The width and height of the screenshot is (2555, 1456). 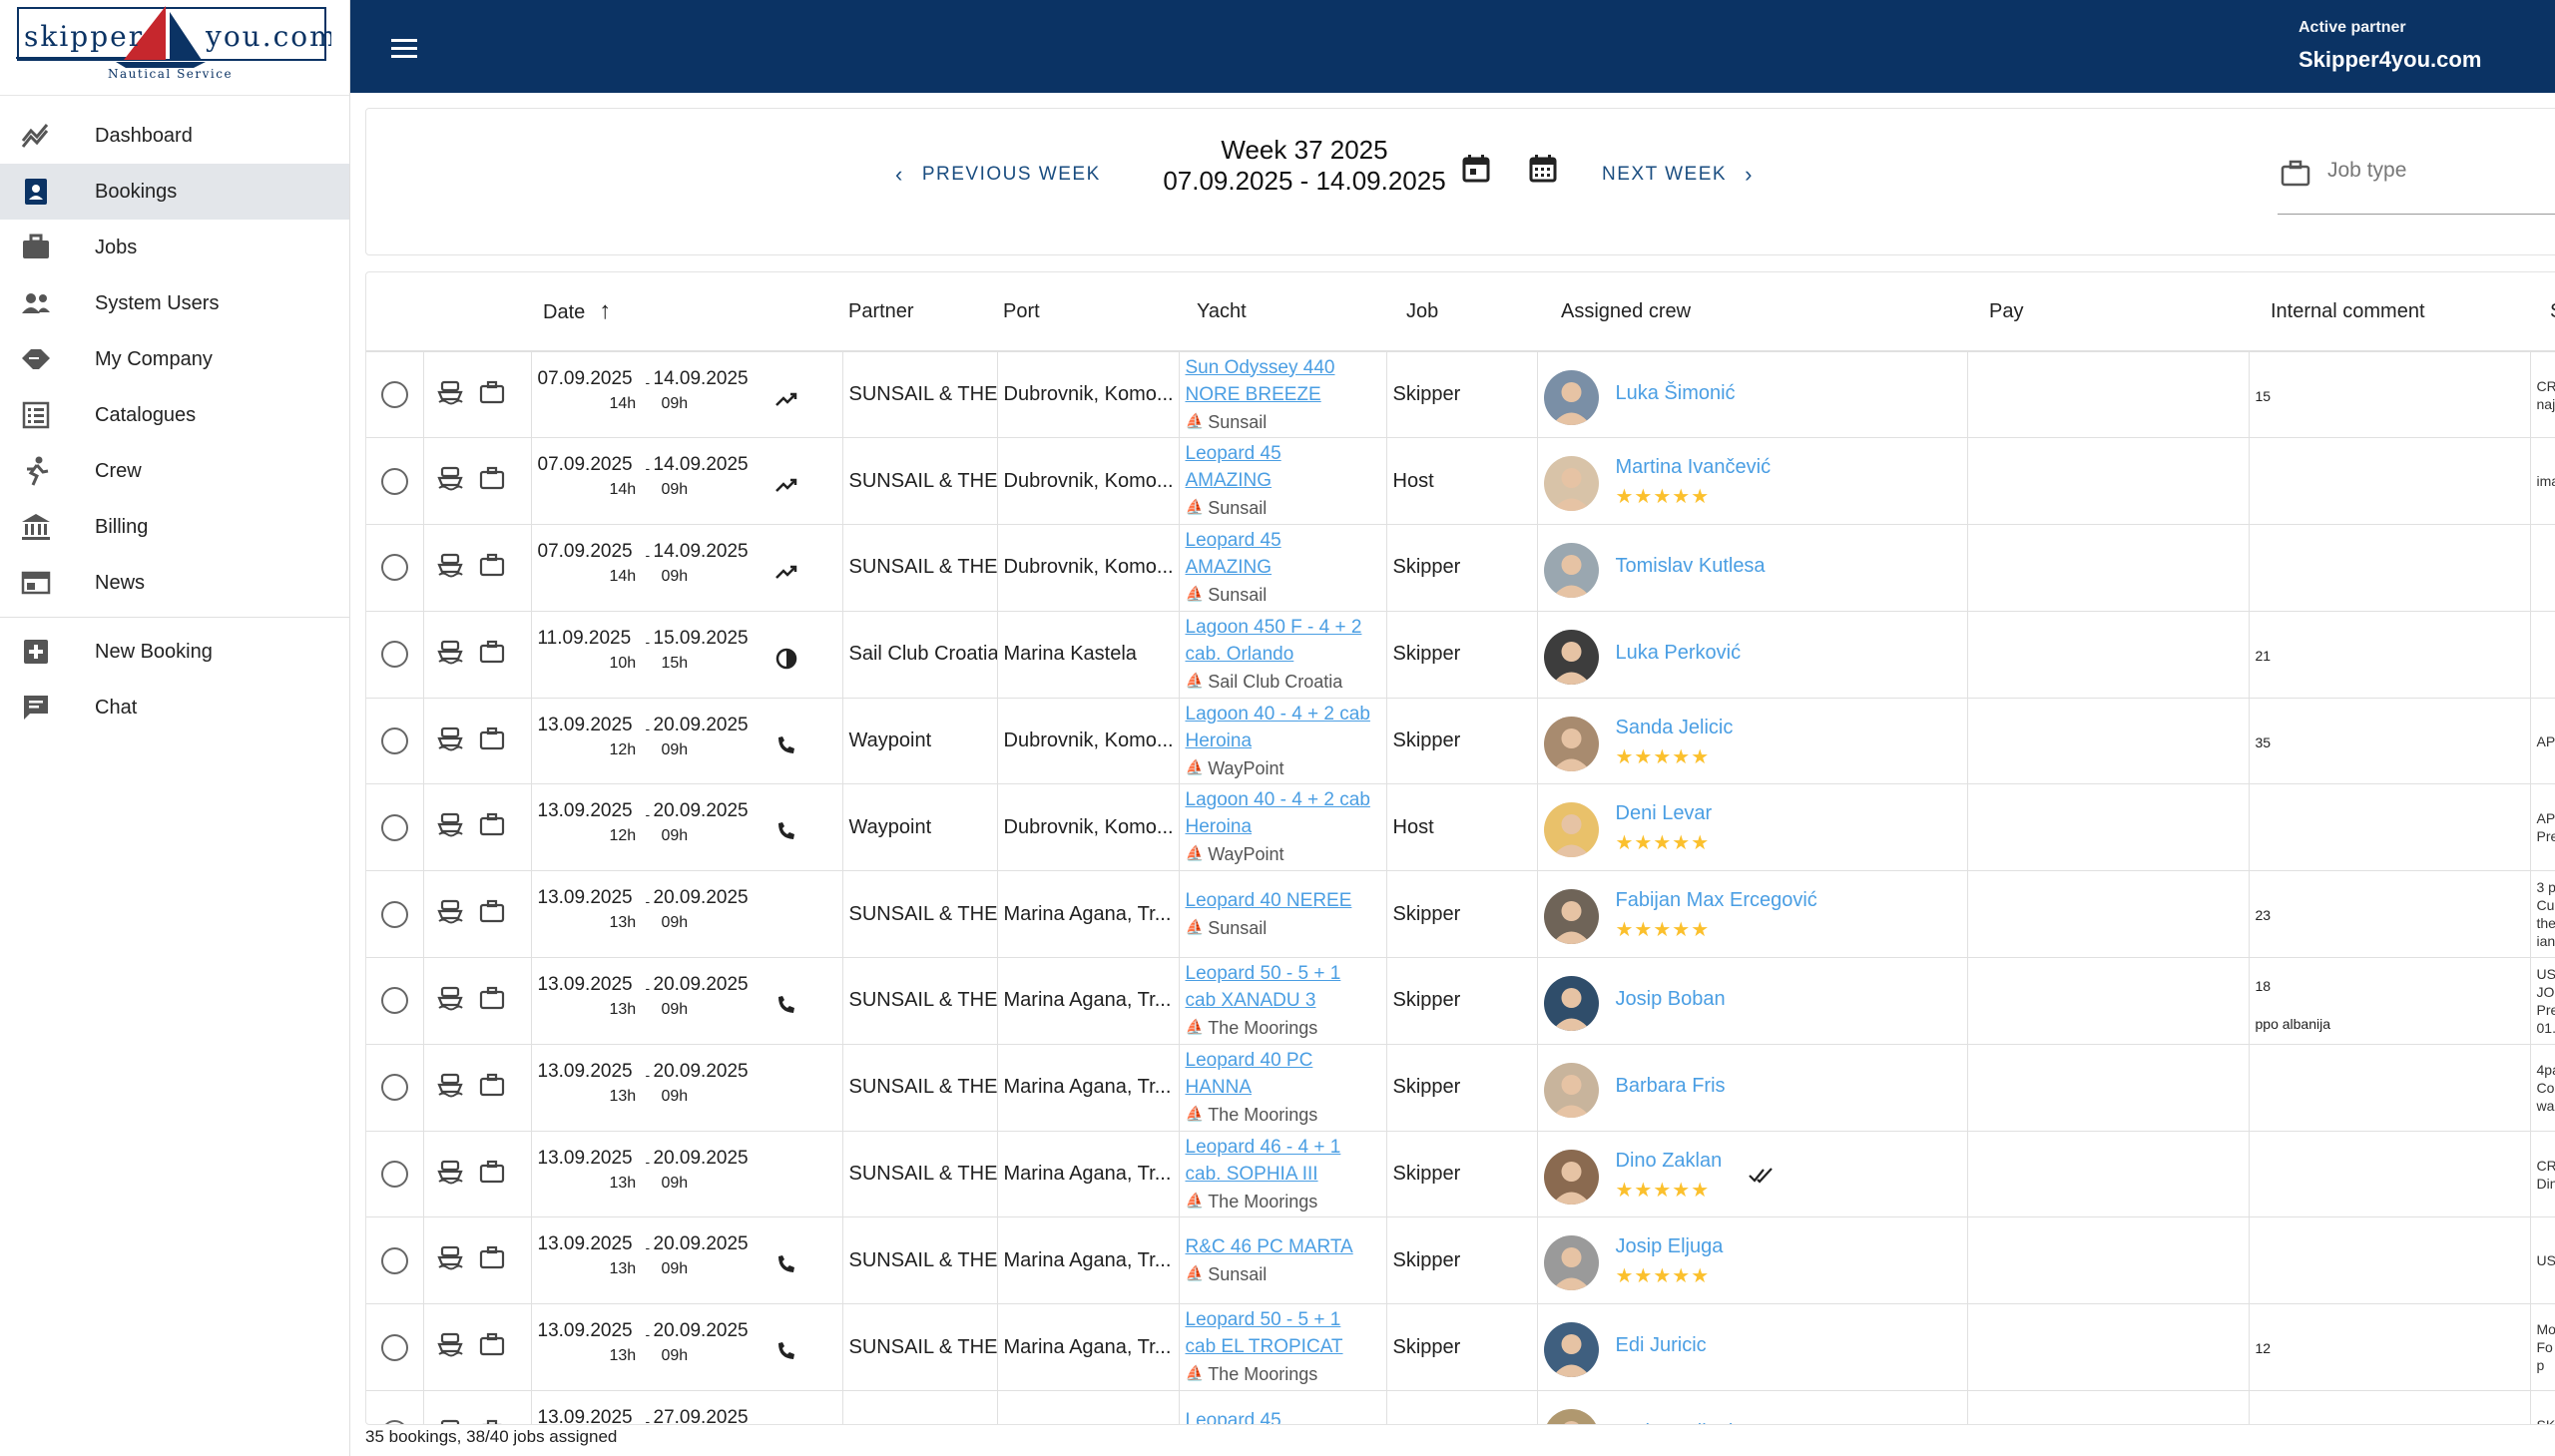 I want to click on sidebar-item-bookings: Bookings, so click(x=174, y=192).